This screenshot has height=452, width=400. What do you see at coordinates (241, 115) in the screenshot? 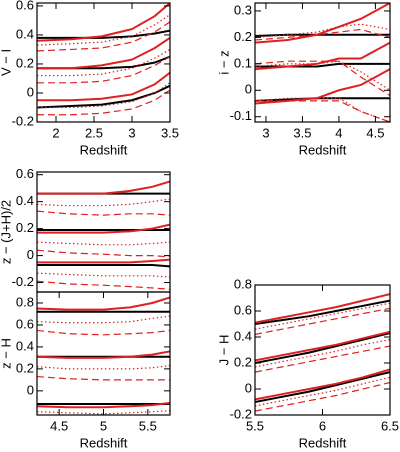
I see `y-tick-label: -0.1` at bounding box center [241, 115].